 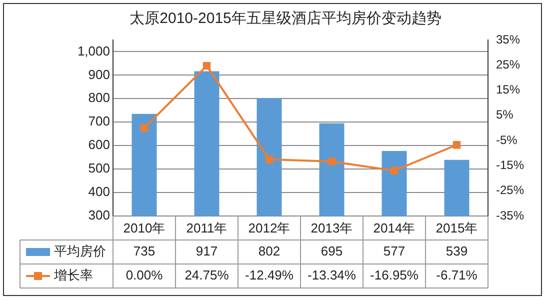 What do you see at coordinates (332, 275) in the screenshot?
I see `data-label: -13.34%` at bounding box center [332, 275].